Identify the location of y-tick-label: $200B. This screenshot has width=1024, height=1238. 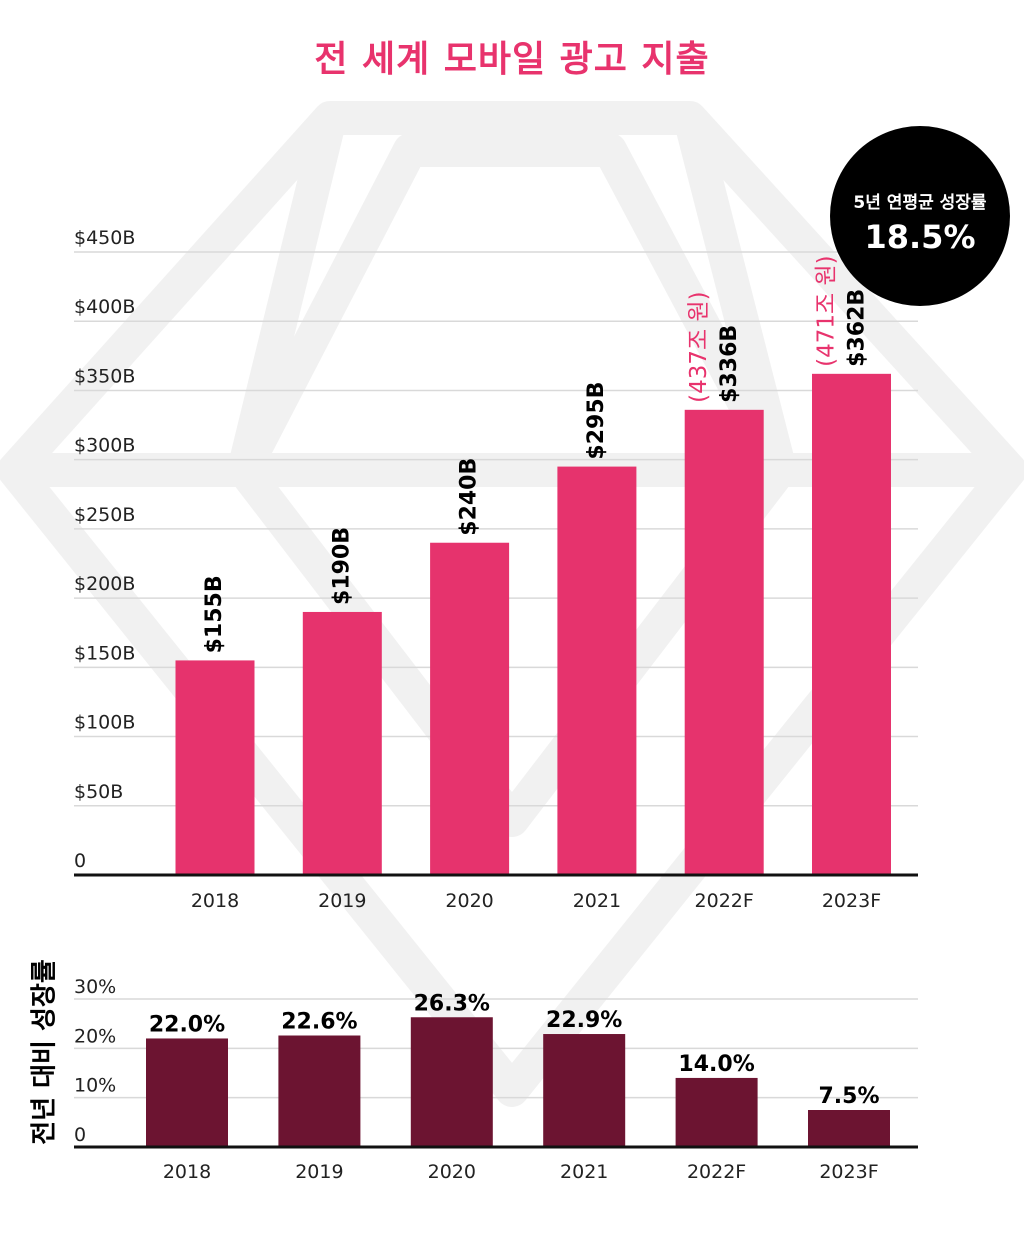
(104, 584).